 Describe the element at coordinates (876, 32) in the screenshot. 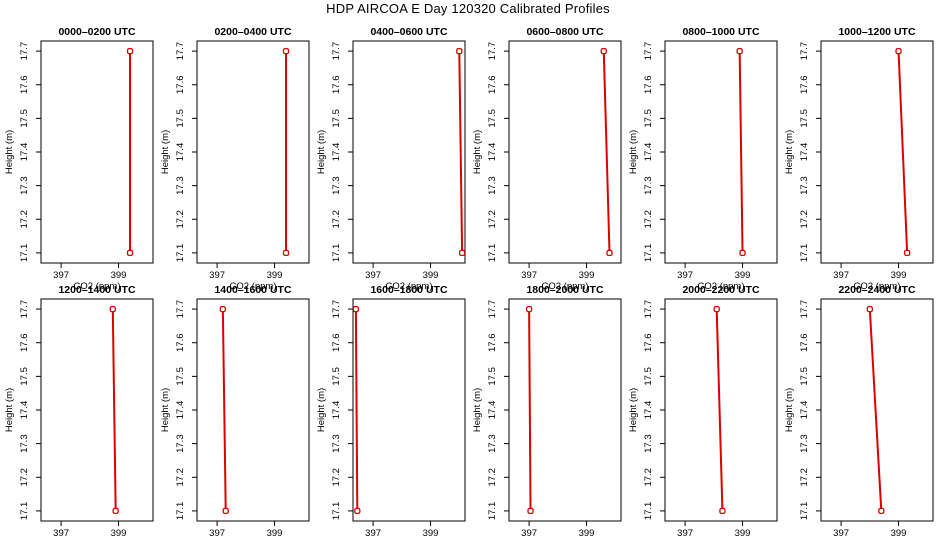

I see `panel-title: 1000–1200 UTC` at that location.